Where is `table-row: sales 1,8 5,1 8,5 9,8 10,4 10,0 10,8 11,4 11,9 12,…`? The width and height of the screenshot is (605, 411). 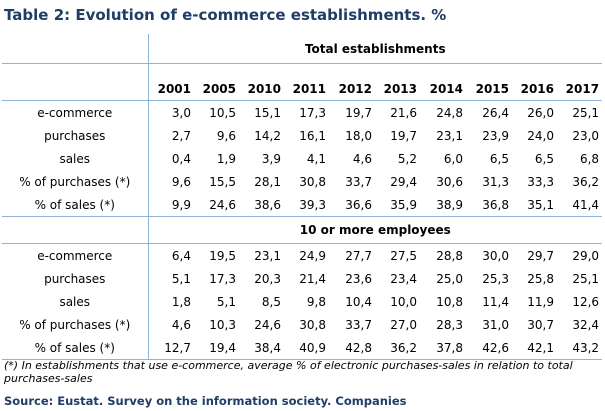
table-row: sales 1,8 5,1 8,5 9,8 10,4 10,0 10,8 11,4 11,9 12,… is located at coordinates (302, 301).